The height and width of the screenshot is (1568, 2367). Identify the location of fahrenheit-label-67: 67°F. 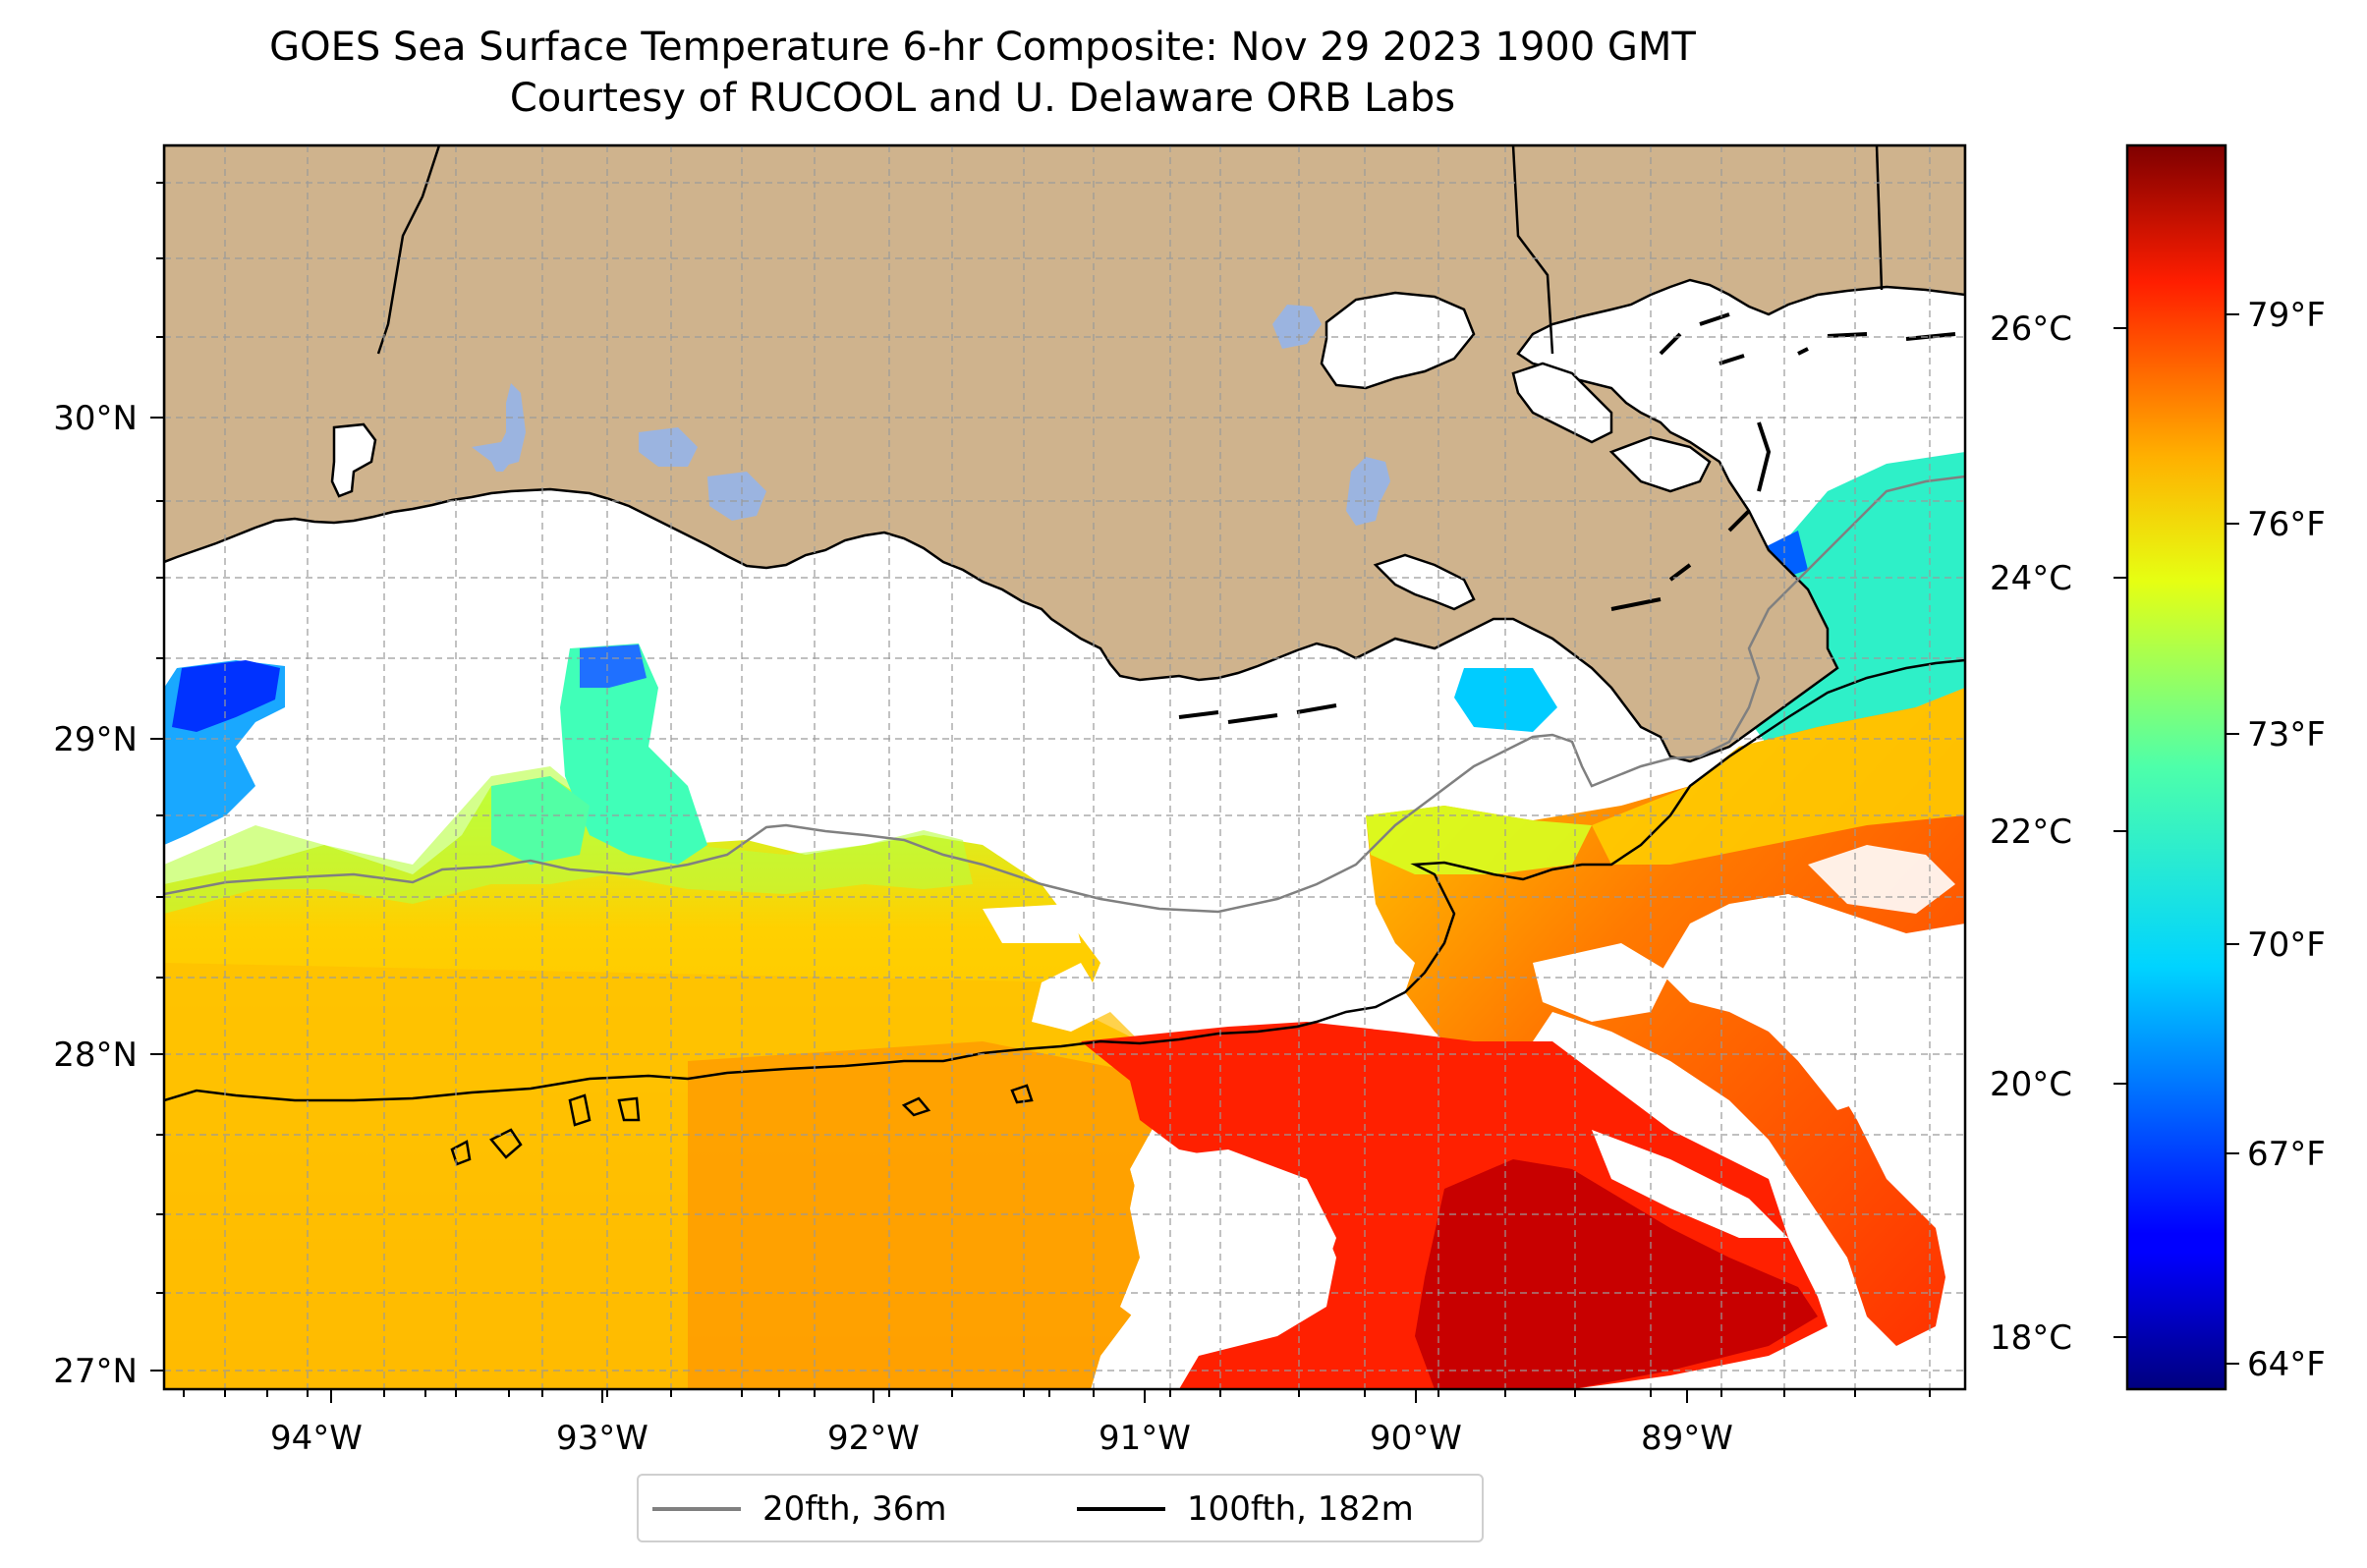
(2287, 1154).